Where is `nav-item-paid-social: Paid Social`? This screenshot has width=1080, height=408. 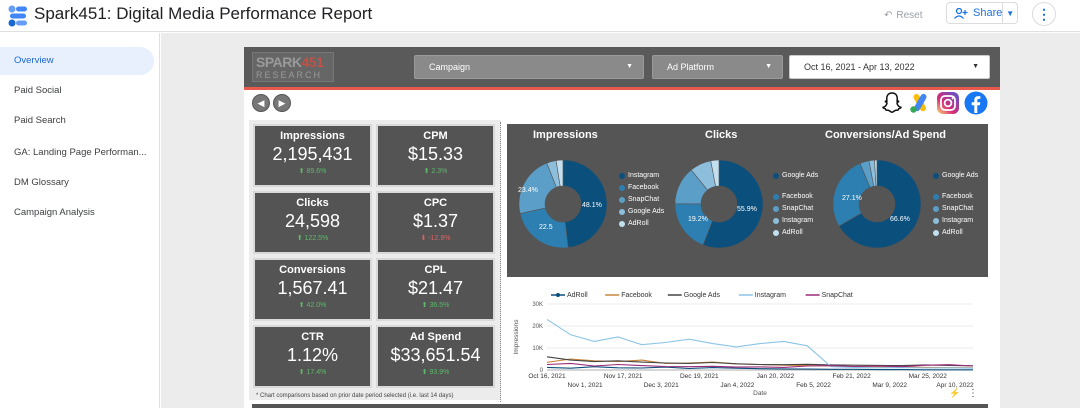 nav-item-paid-social: Paid Social is located at coordinates (38, 90).